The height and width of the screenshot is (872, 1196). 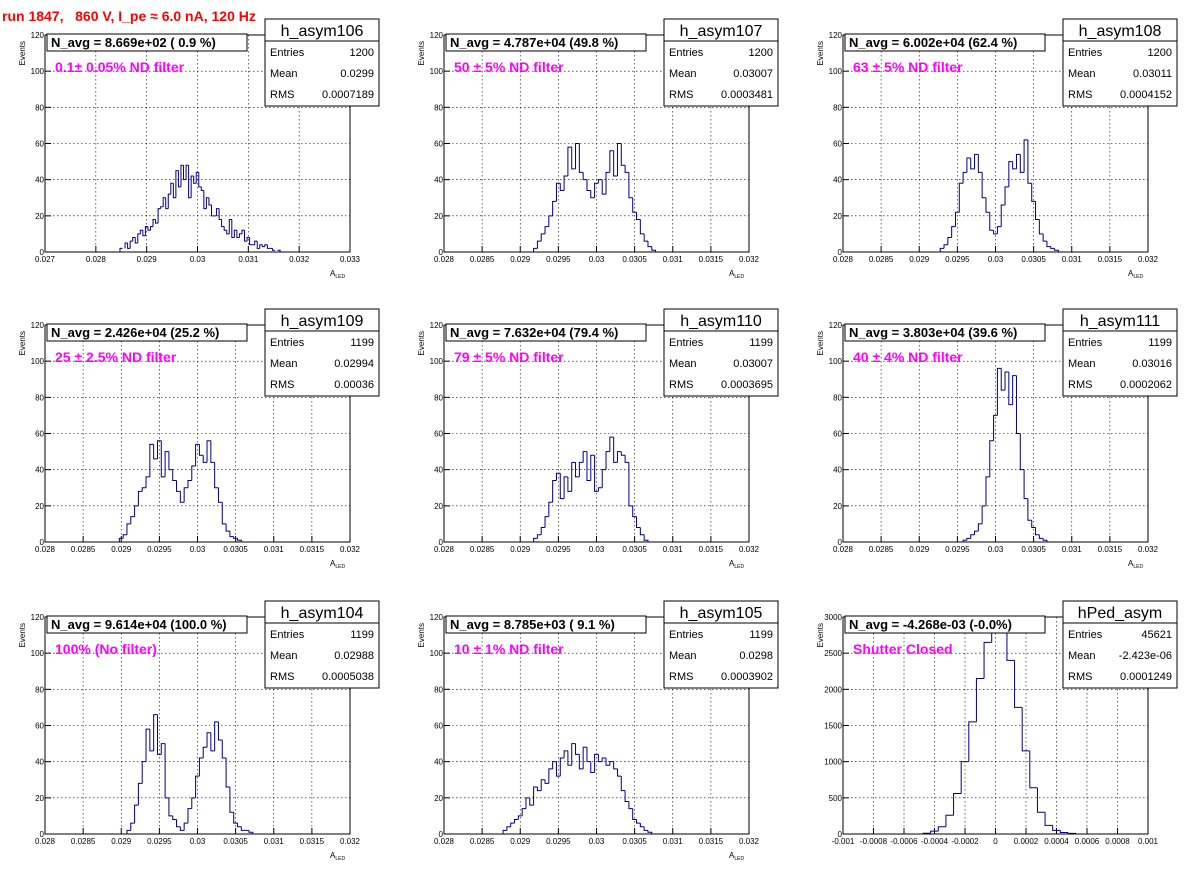 I want to click on filter-label: 40 ± 4% ND filter, so click(x=908, y=357).